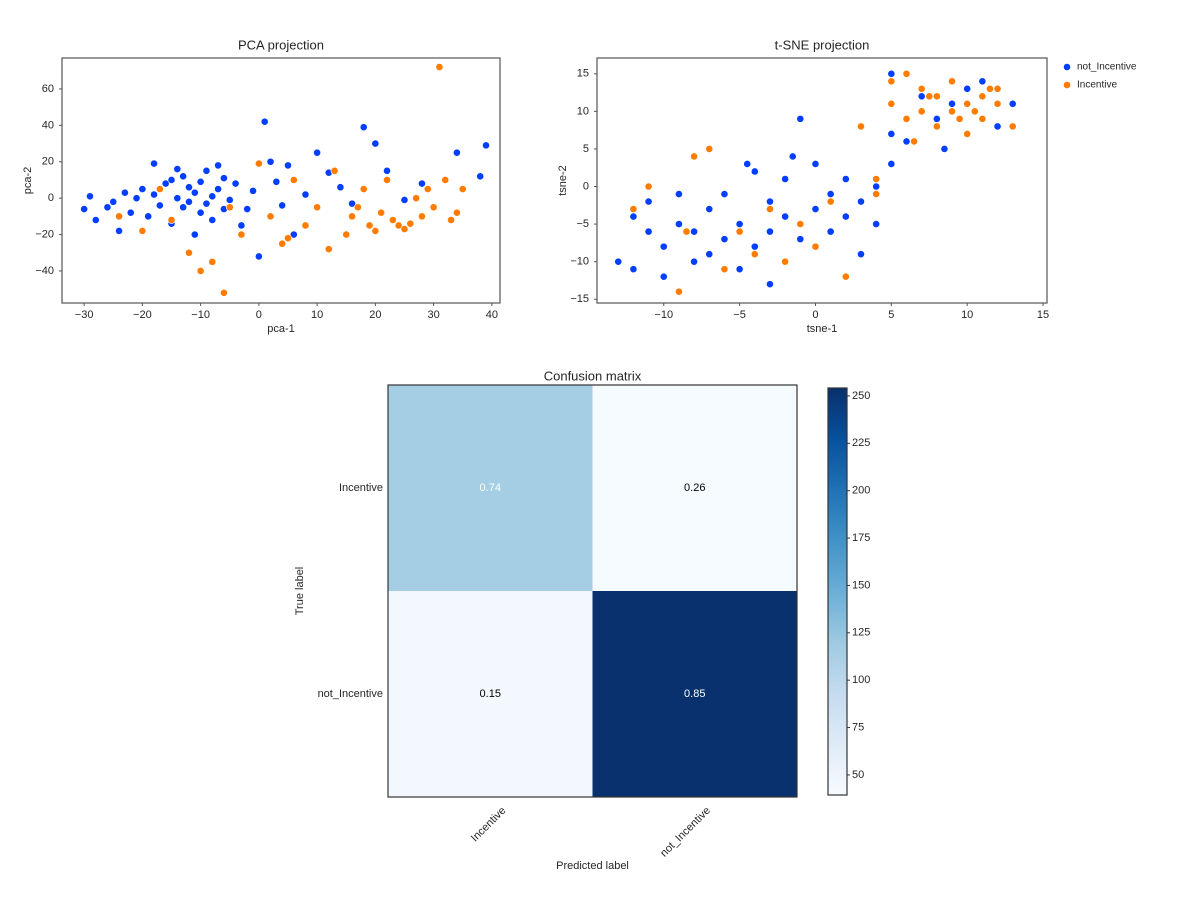 This screenshot has width=1182, height=900. Describe the element at coordinates (48, 125) in the screenshot. I see `y-tick-label: 40` at that location.